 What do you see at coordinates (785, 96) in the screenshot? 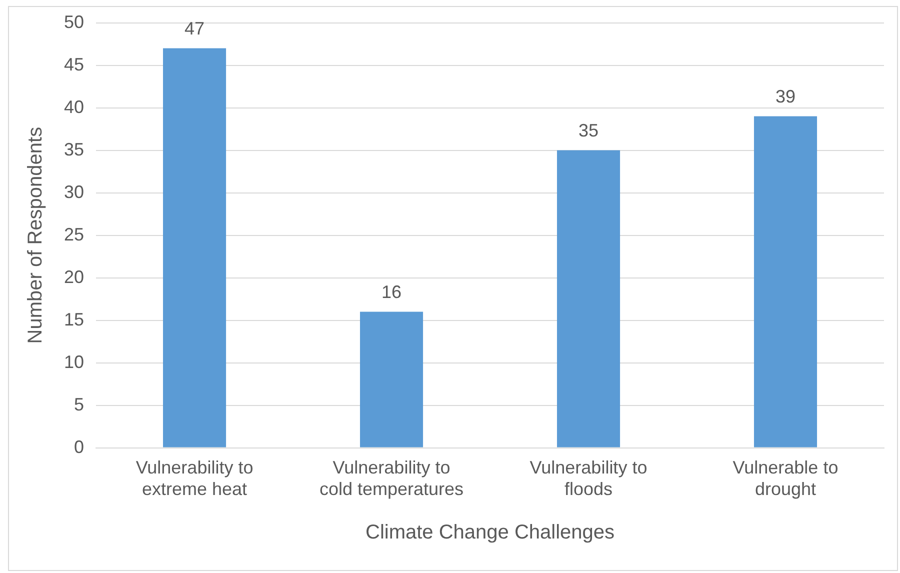
I see `data-label: 39` at bounding box center [785, 96].